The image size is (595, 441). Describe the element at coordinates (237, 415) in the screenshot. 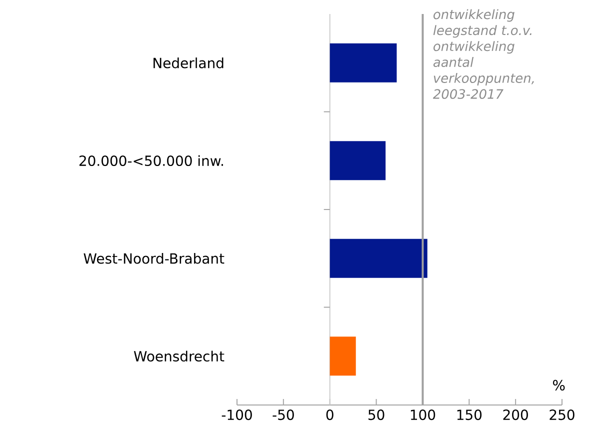

I see `x-tick-label: -100` at that location.